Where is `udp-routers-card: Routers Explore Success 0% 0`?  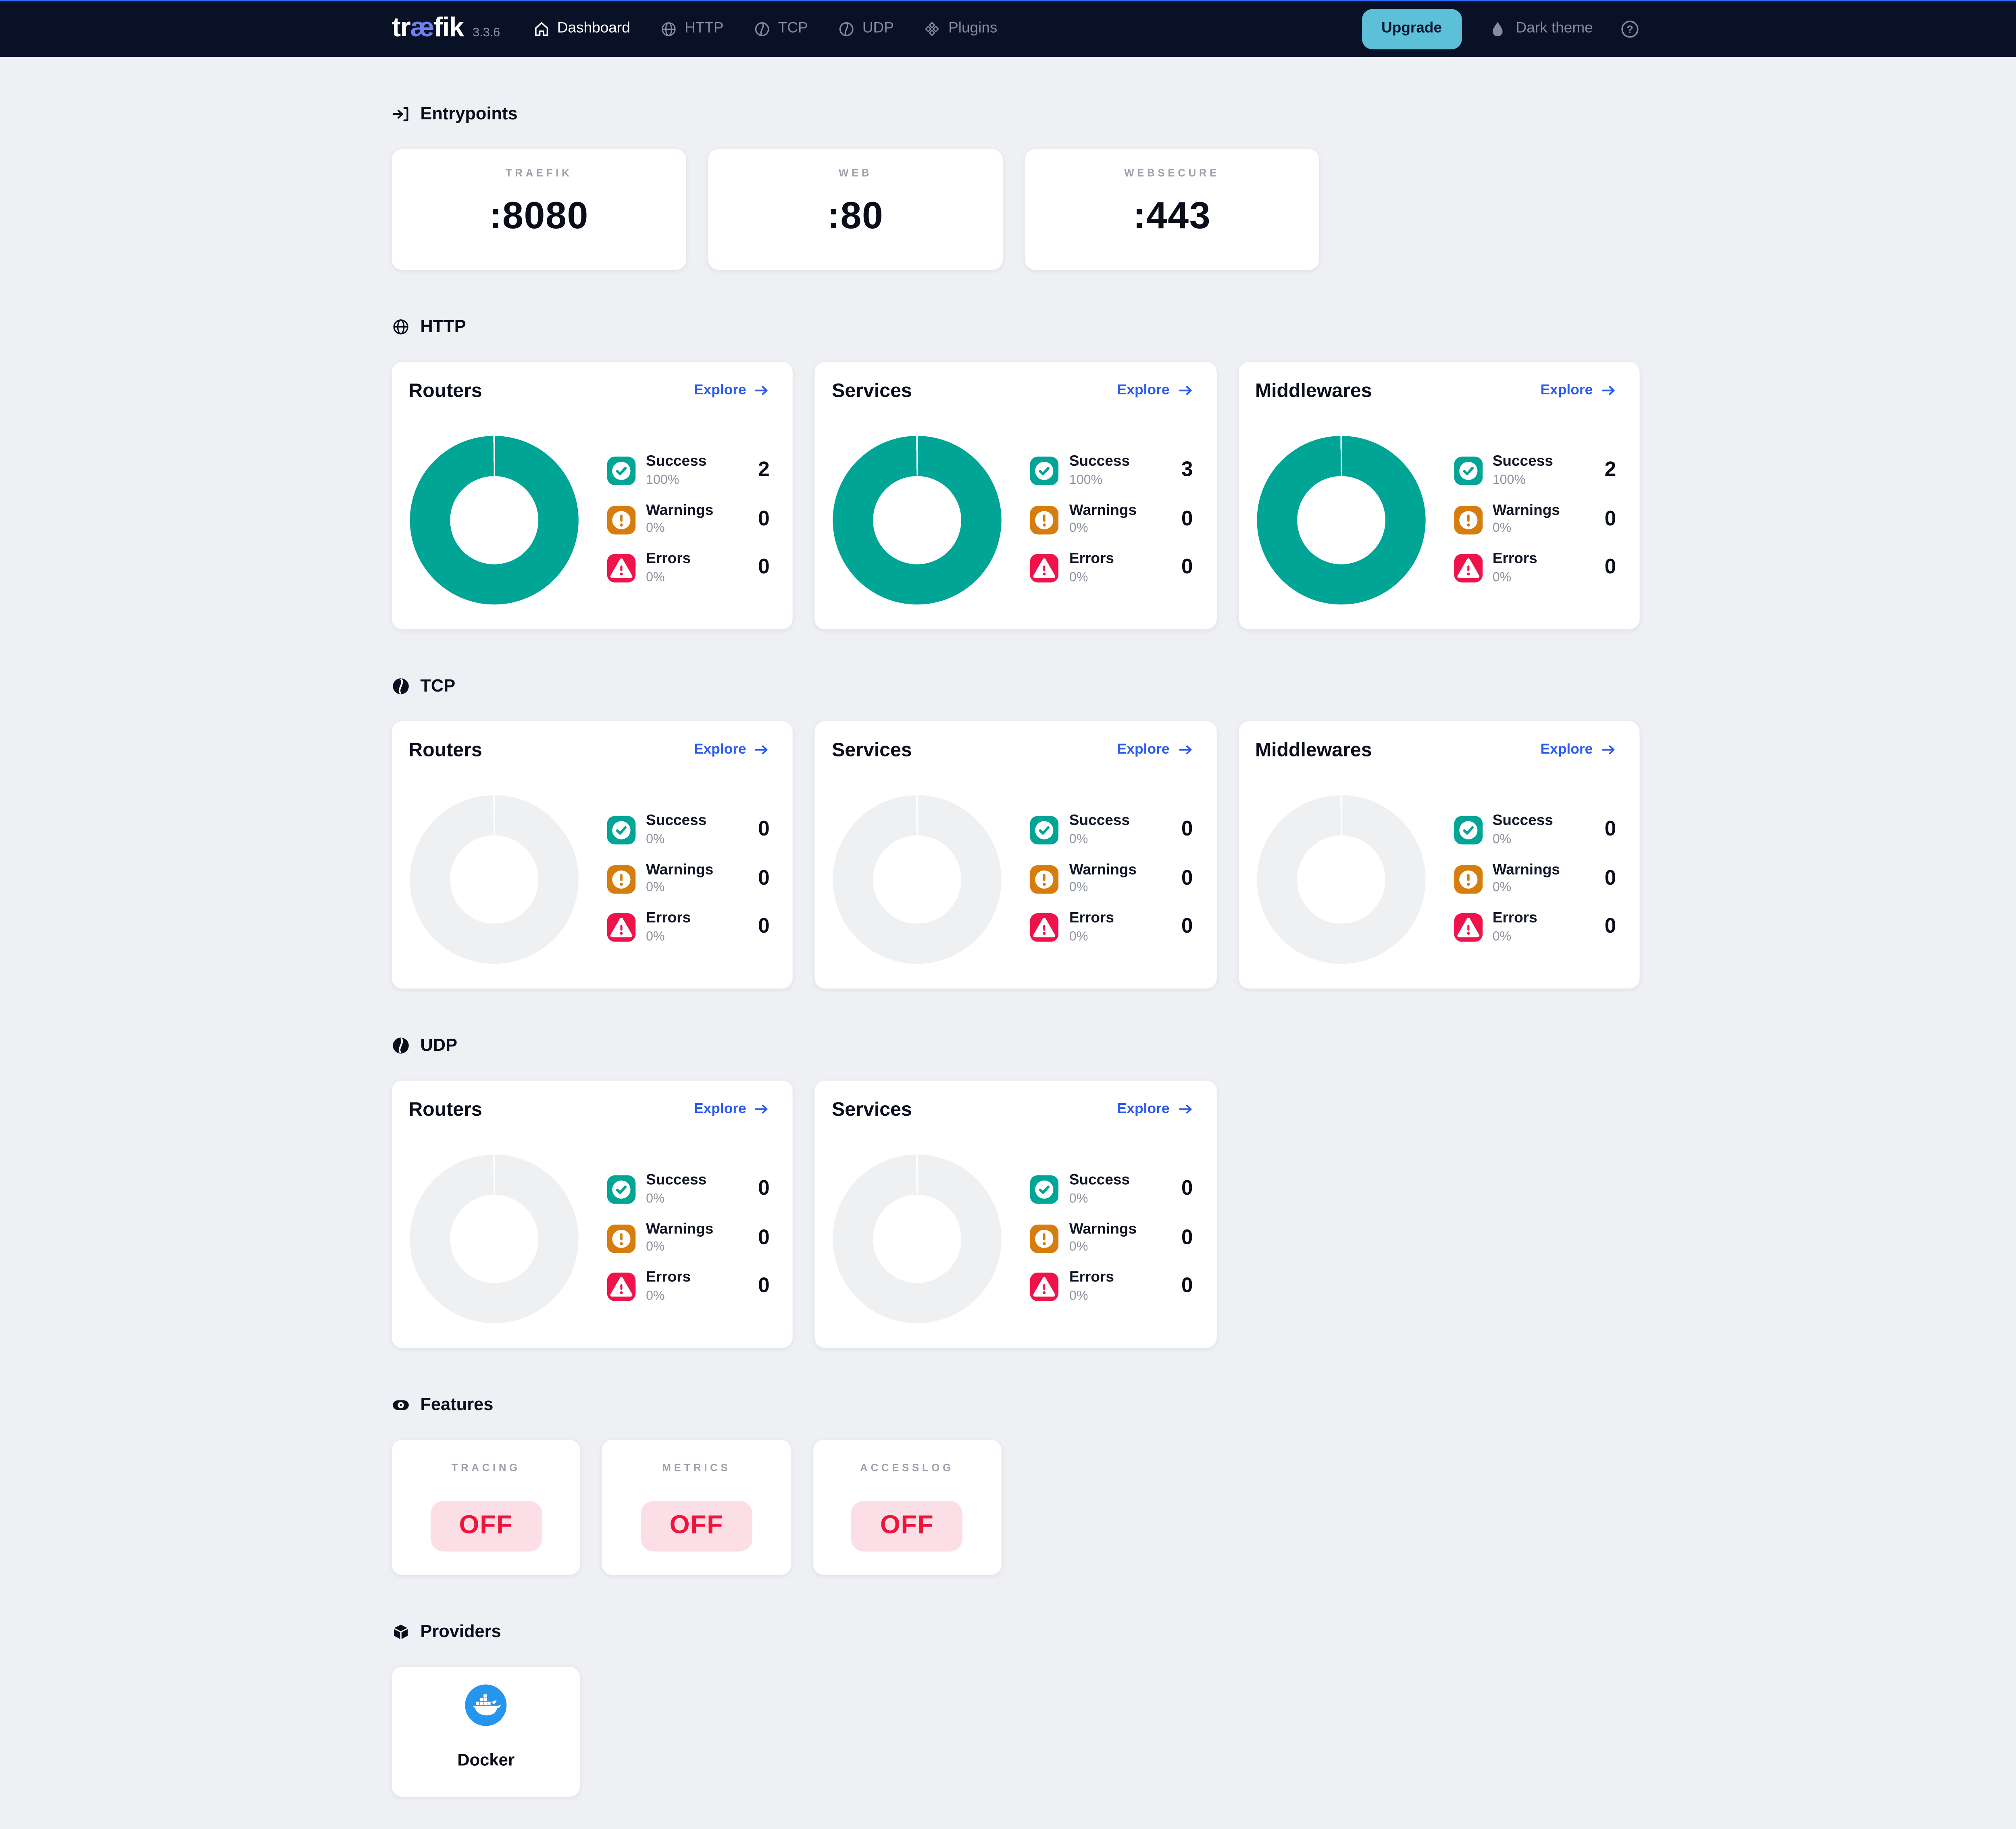
udp-routers-card: Routers Explore Success 0% 0 is located at coordinates (592, 1214).